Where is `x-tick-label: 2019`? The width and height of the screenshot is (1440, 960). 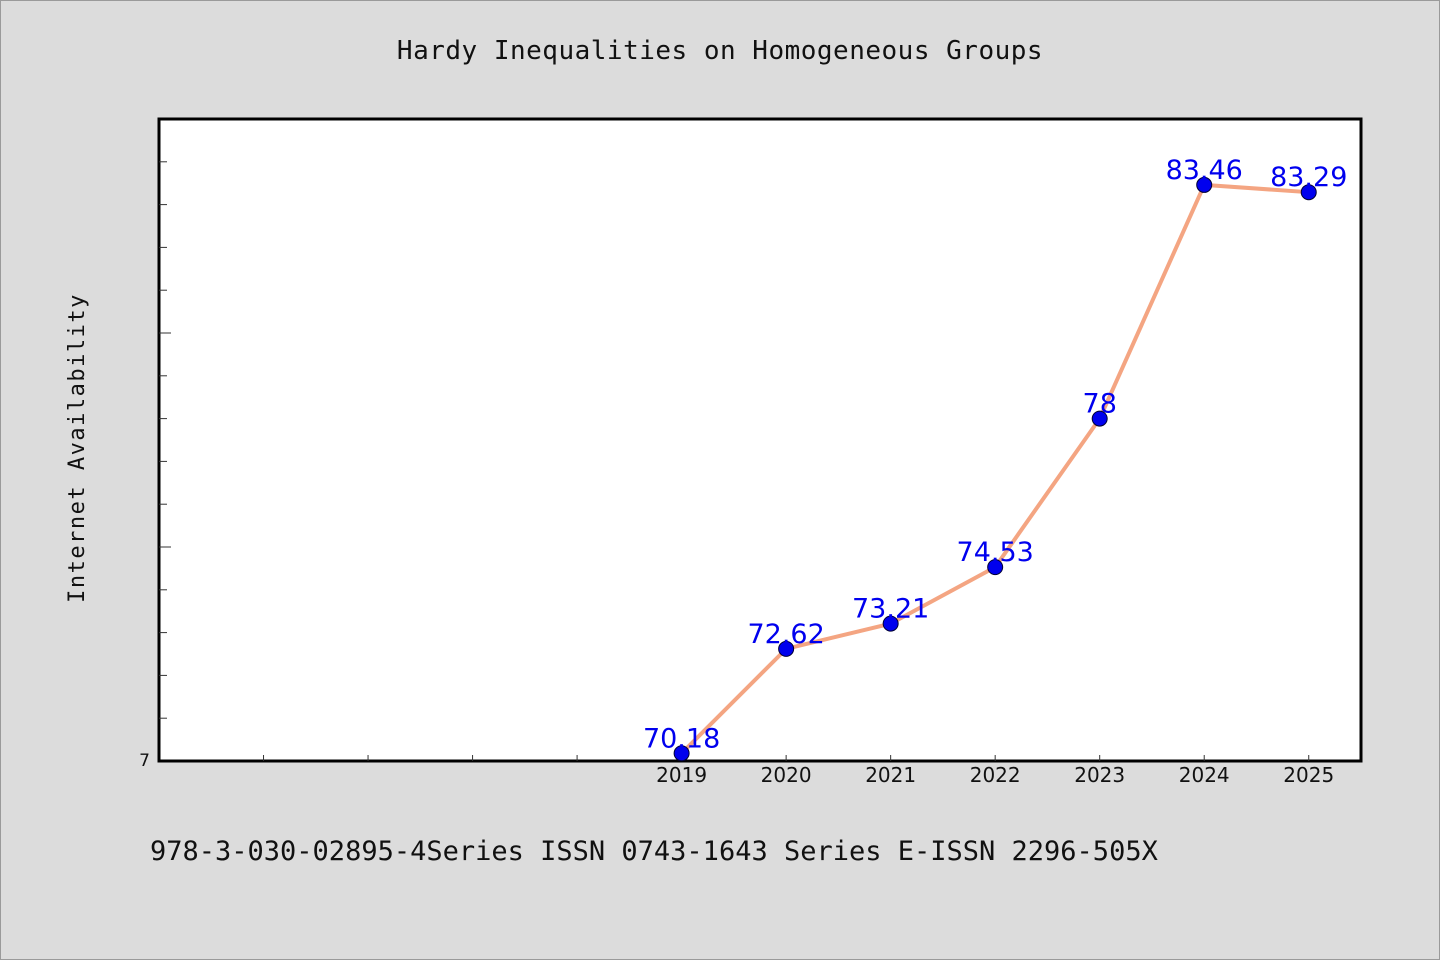
x-tick-label: 2019 is located at coordinates (681, 775).